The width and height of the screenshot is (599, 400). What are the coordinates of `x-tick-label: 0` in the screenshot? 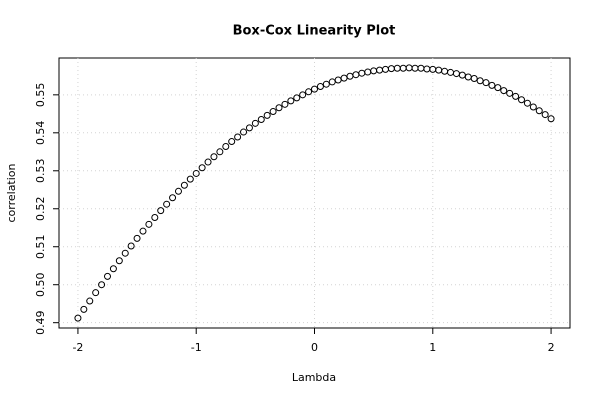 It's located at (314, 347).